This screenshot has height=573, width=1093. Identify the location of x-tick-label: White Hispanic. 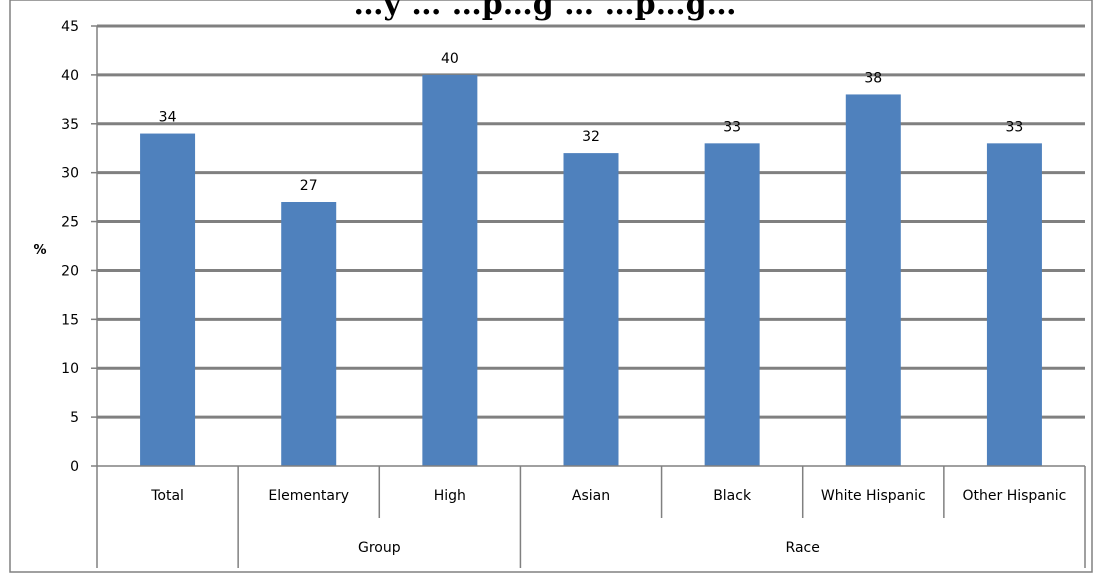
(873, 496).